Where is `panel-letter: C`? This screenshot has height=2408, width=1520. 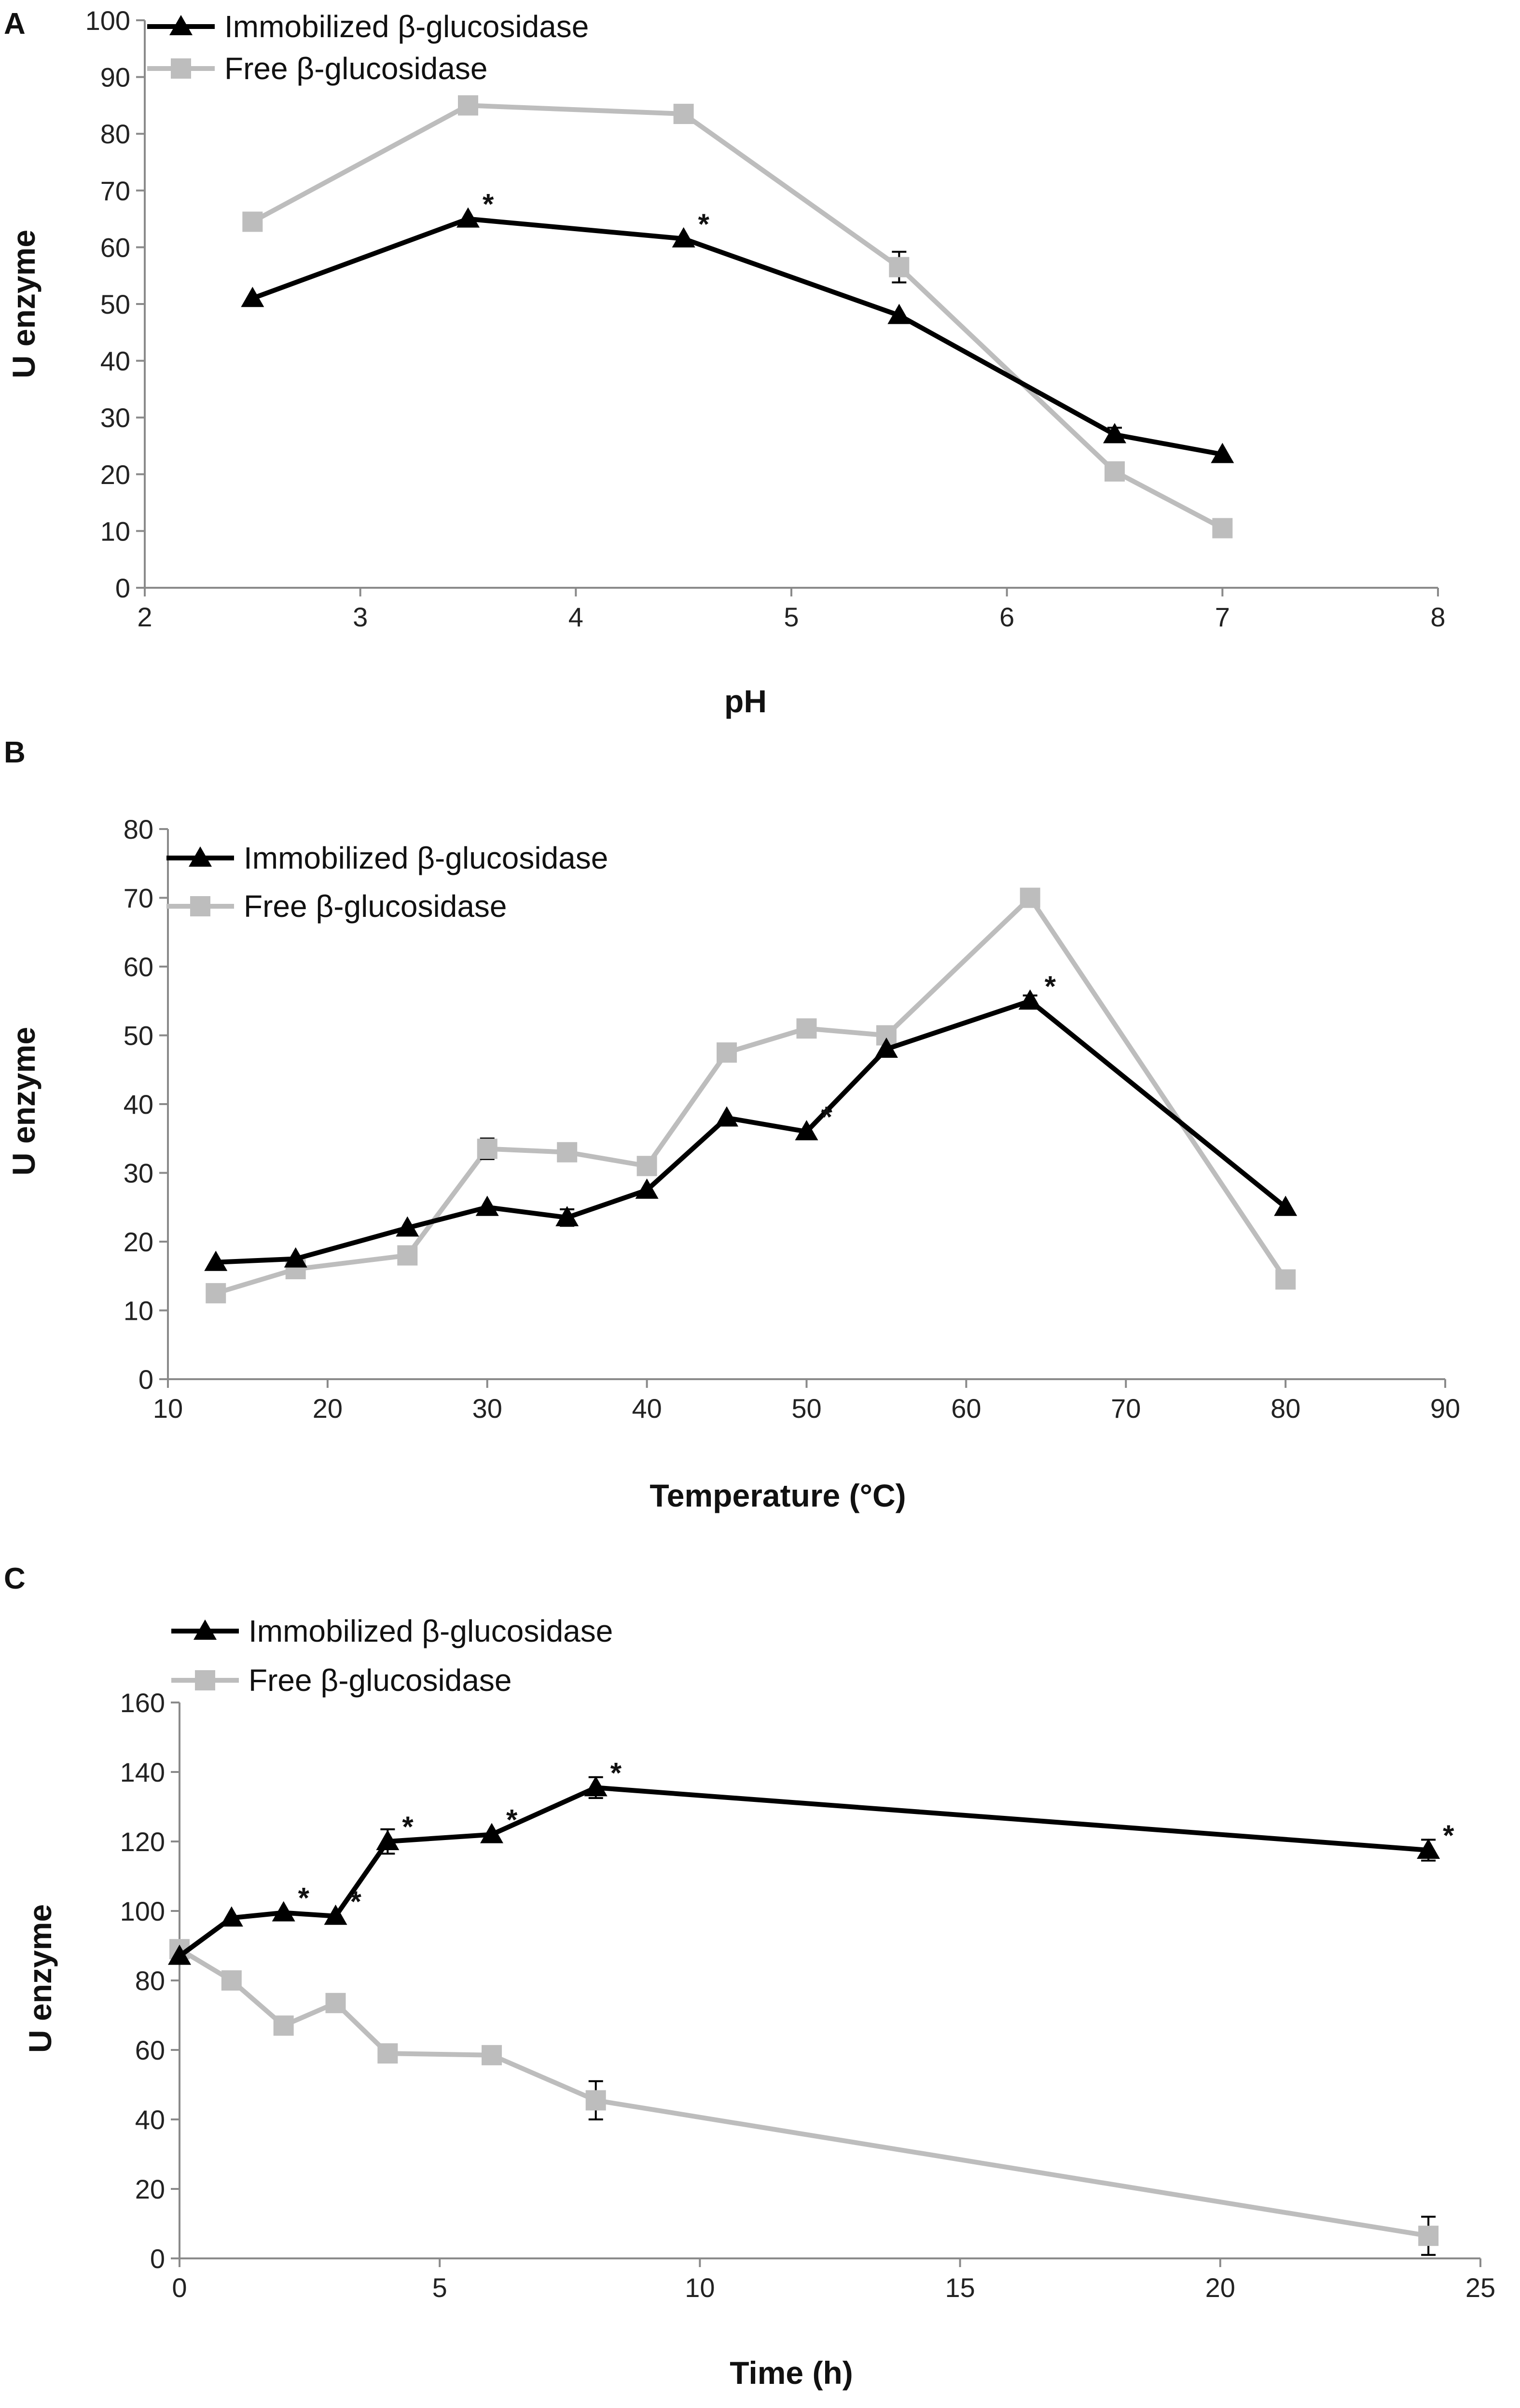
panel-letter: C is located at coordinates (15, 1578).